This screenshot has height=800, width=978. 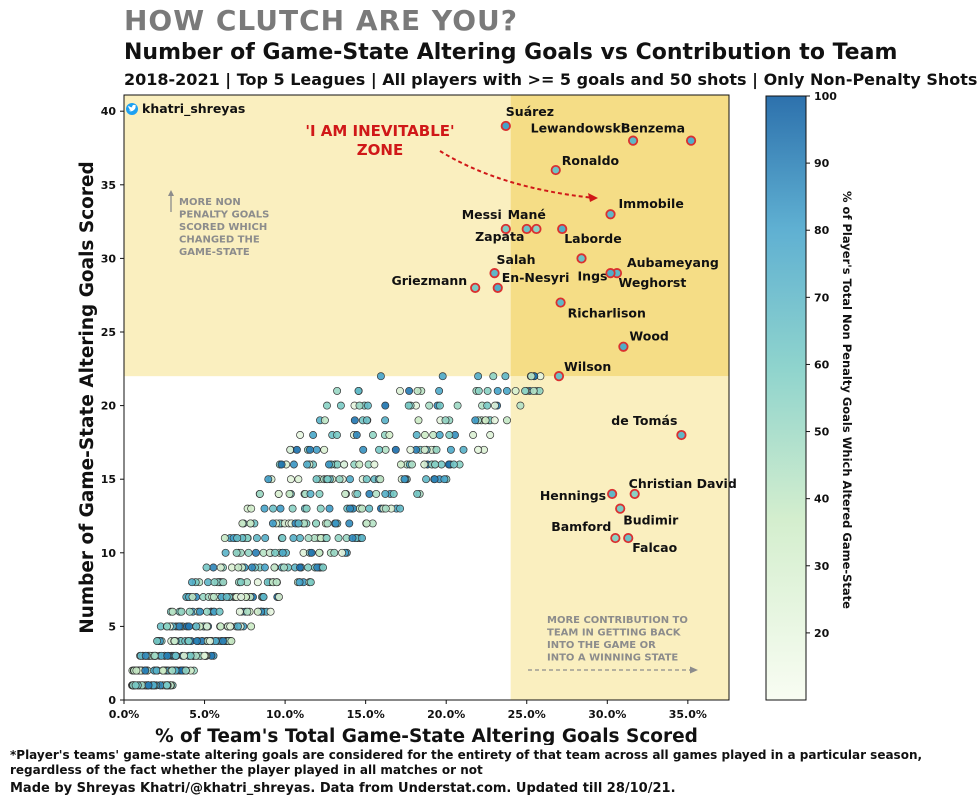 I want to click on player-label-griezmann: Griezmann, so click(x=429, y=280).